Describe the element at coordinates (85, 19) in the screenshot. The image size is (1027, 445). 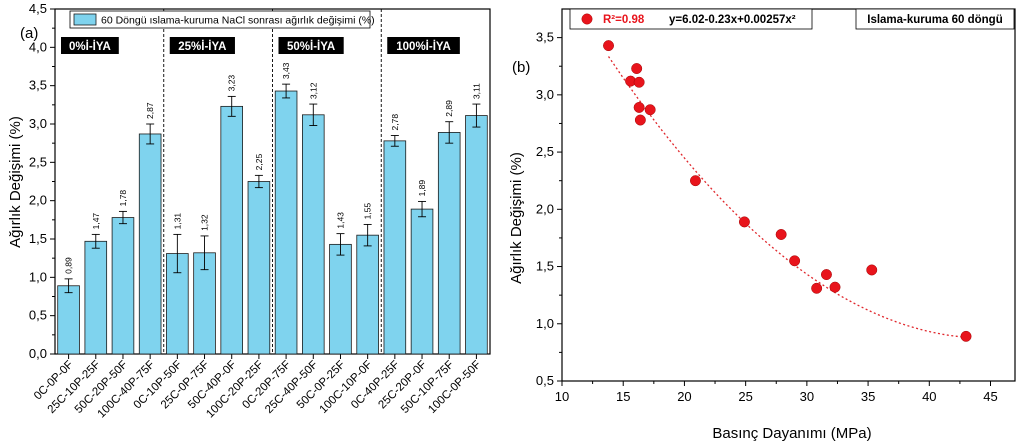
I see `bar-legend-swatch` at that location.